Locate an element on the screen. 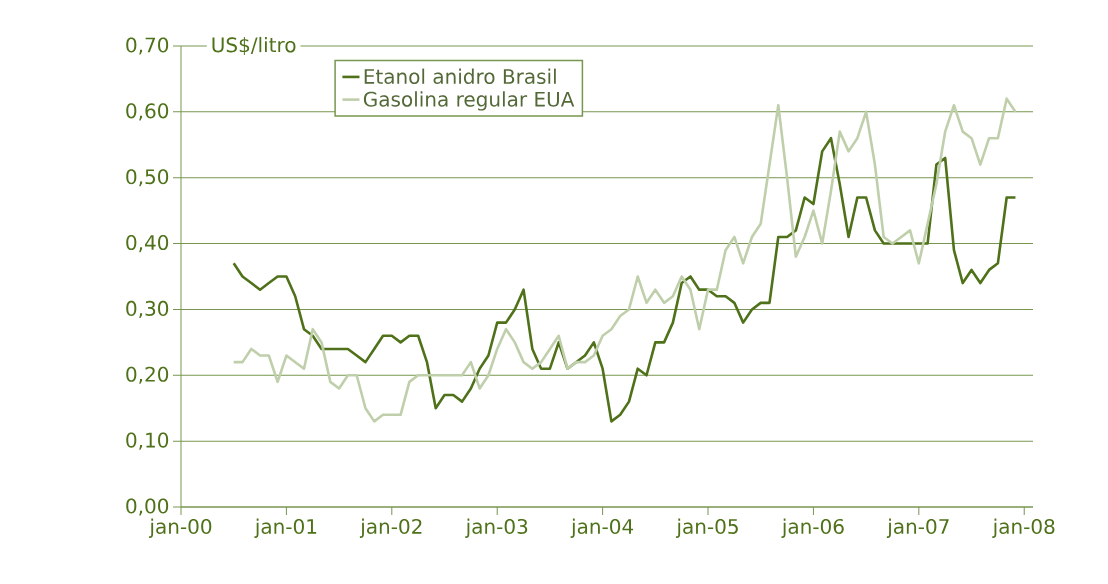 This screenshot has height=584, width=1108. y-tick-label: 0,60 is located at coordinates (147, 112).